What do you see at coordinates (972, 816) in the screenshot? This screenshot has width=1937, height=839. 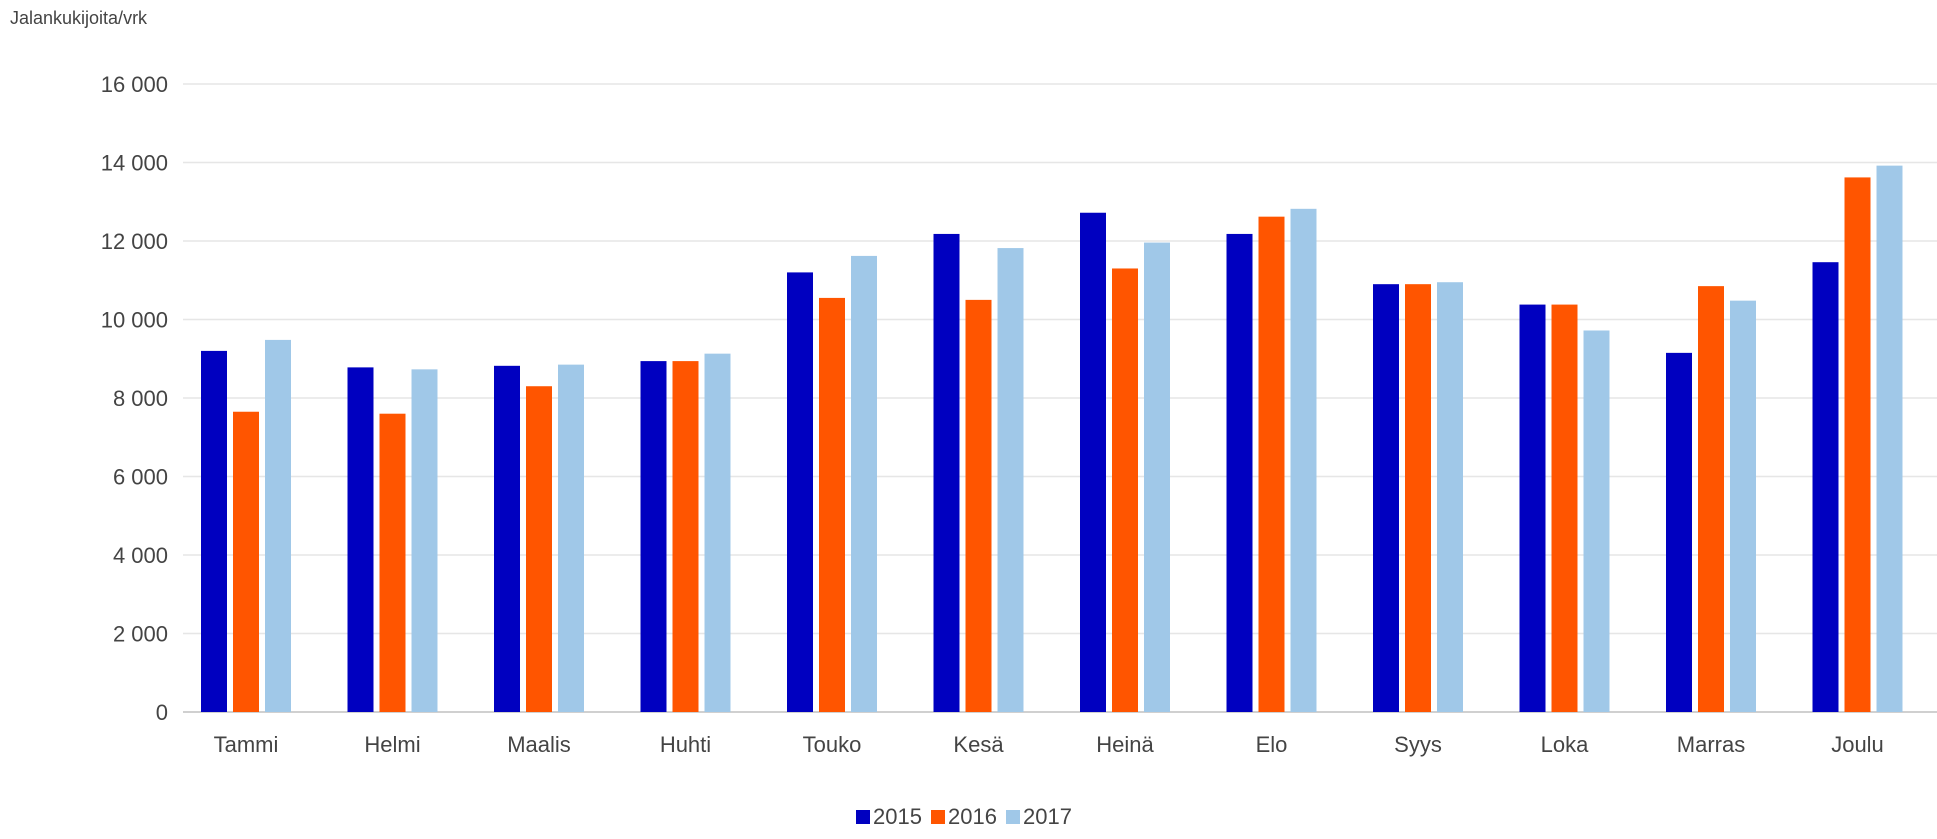 I see `legend-label: 2016` at bounding box center [972, 816].